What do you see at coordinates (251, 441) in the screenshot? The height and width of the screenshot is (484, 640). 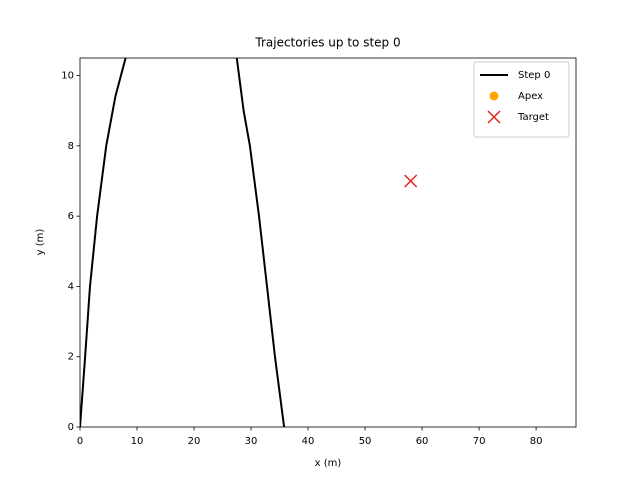 I see `x-tick-label: 30` at bounding box center [251, 441].